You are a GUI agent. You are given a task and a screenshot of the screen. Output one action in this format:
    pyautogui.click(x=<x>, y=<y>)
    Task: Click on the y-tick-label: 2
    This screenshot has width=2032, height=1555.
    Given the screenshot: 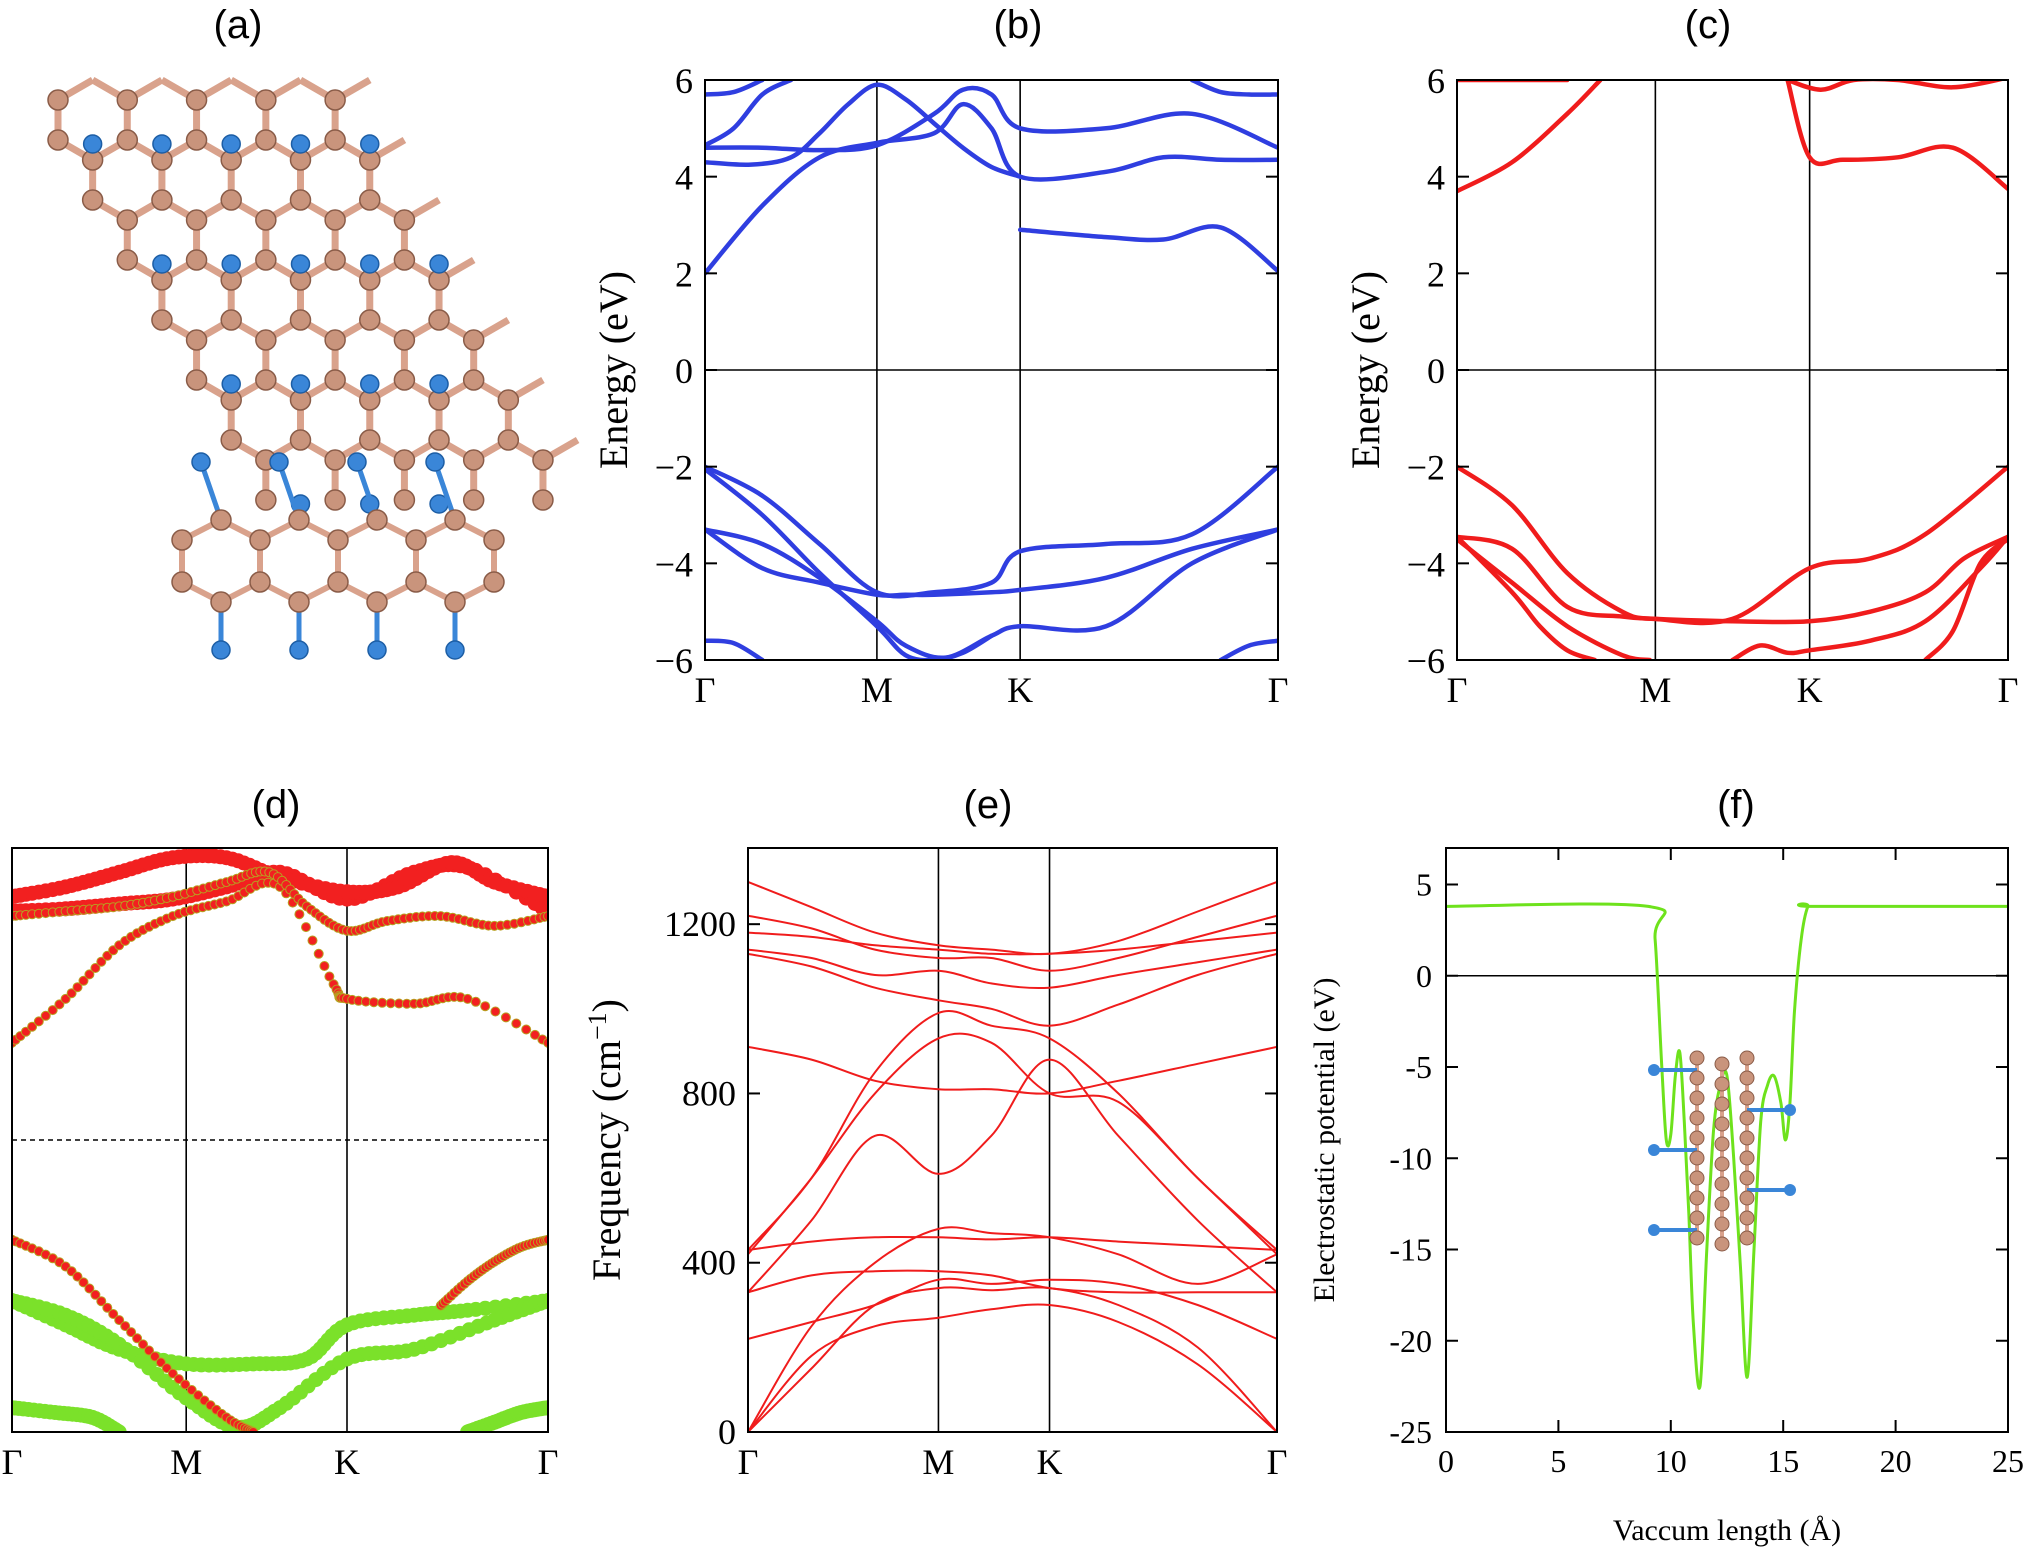 What is the action you would take?
    pyautogui.click(x=684, y=274)
    